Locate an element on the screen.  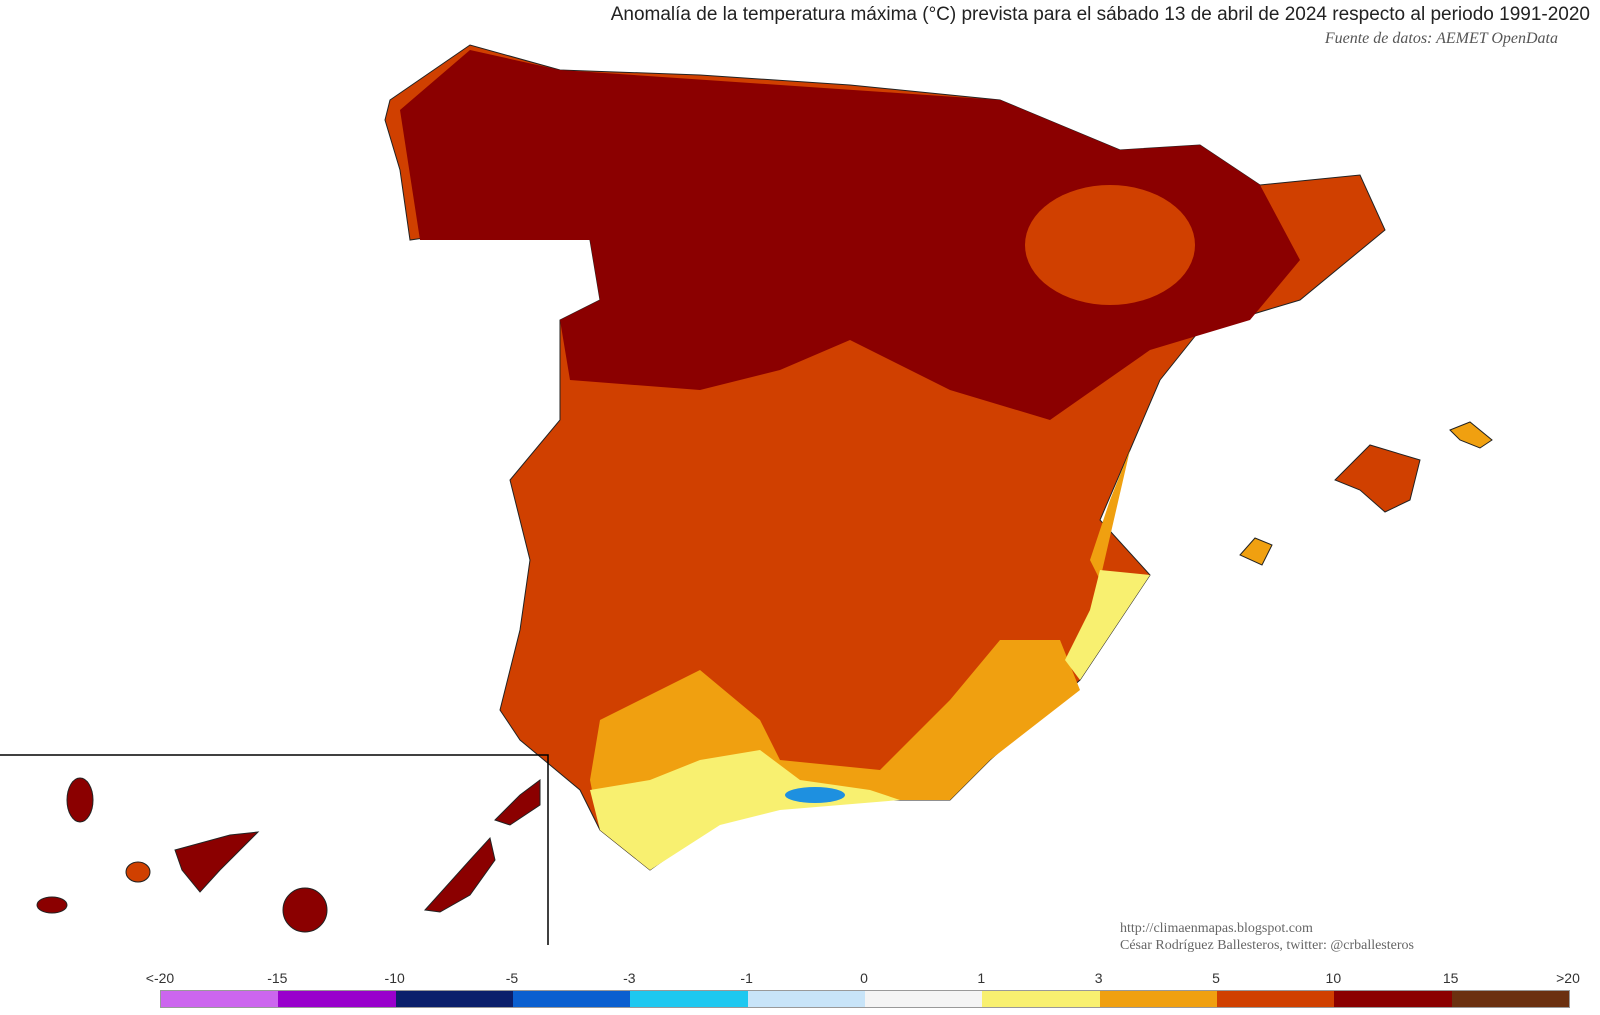
legend-tick: -5 is located at coordinates (512, 978).